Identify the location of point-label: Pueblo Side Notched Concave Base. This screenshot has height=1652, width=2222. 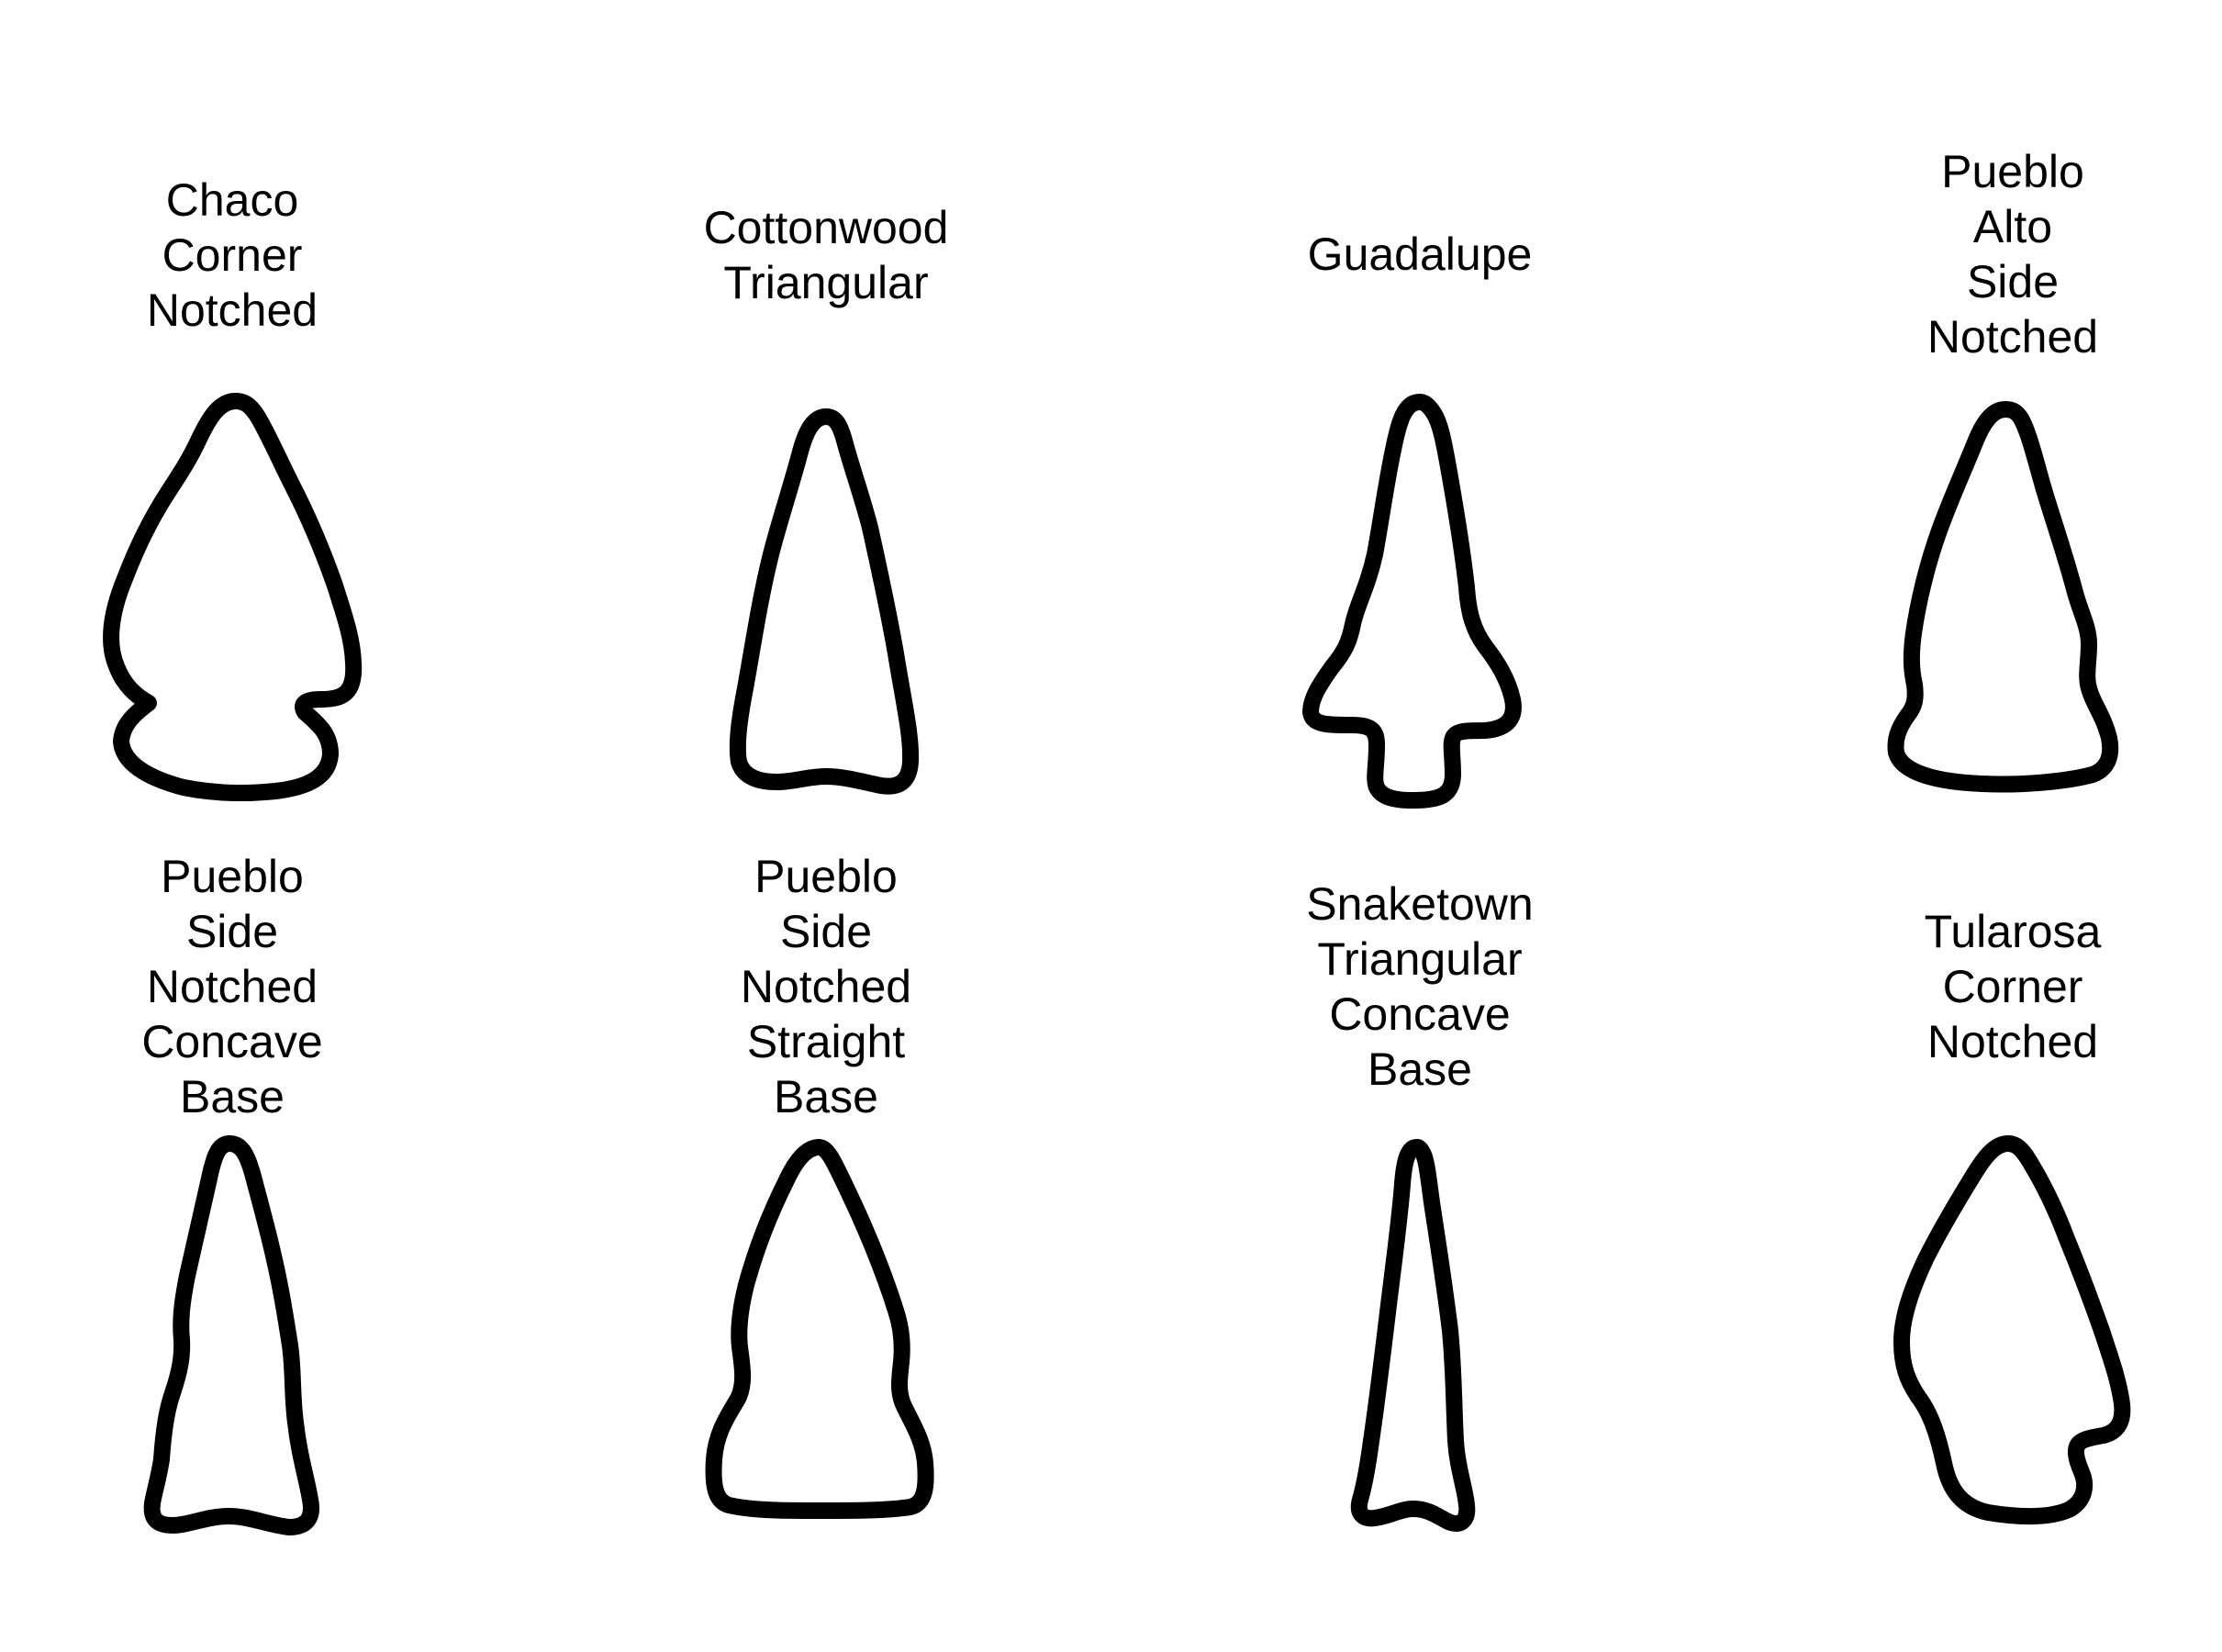
(232, 987).